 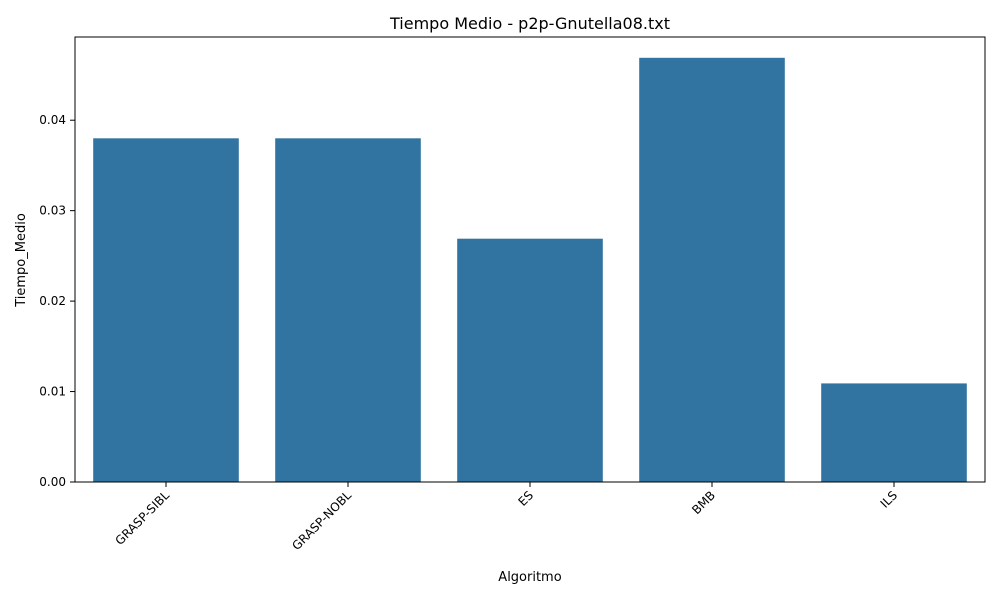 What do you see at coordinates (21, 260) in the screenshot?
I see `y-axis-label: Tiempo_Medio` at bounding box center [21, 260].